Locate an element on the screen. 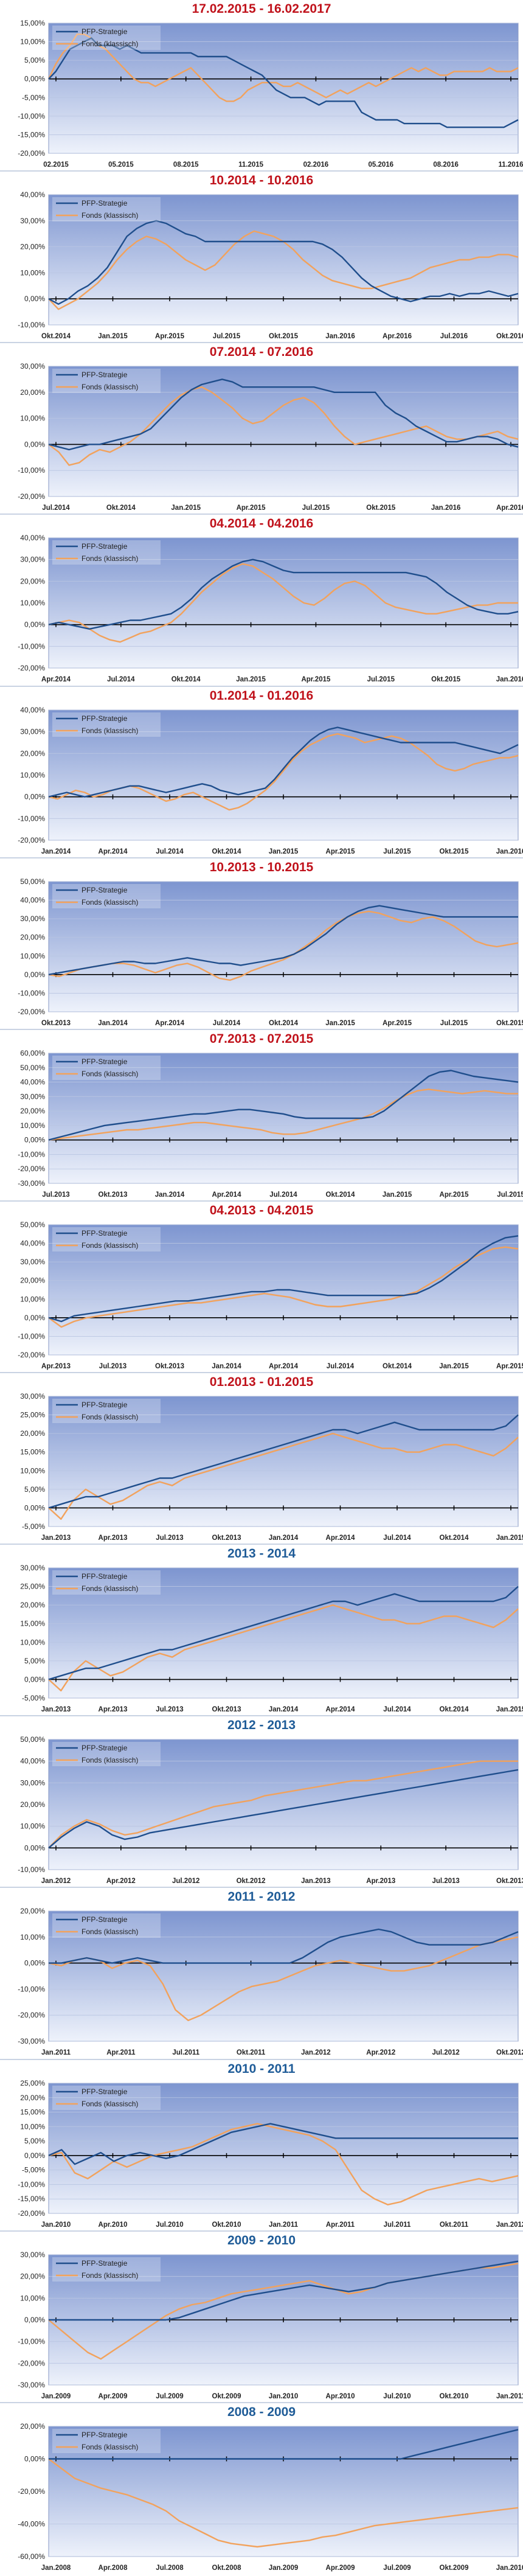  x-tick-label: Jan.2013 is located at coordinates (316, 1881).